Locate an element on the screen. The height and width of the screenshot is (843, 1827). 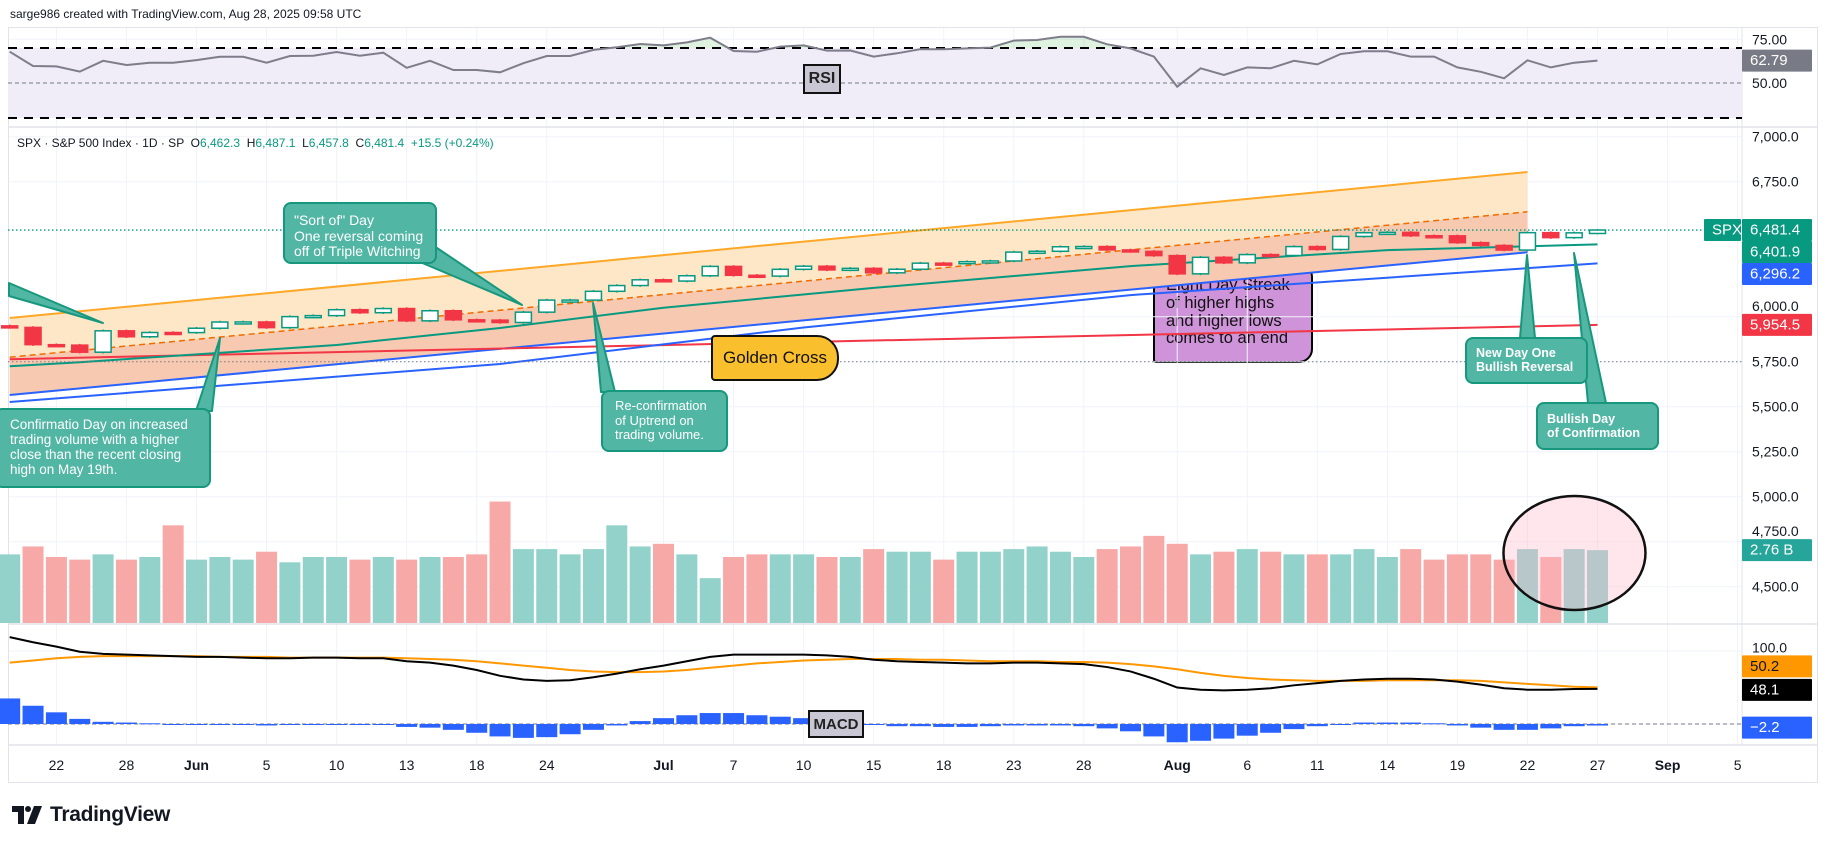
annotation-bullish-confirmation: Bullish Day of Confirmation is located at coordinates (1597, 426).